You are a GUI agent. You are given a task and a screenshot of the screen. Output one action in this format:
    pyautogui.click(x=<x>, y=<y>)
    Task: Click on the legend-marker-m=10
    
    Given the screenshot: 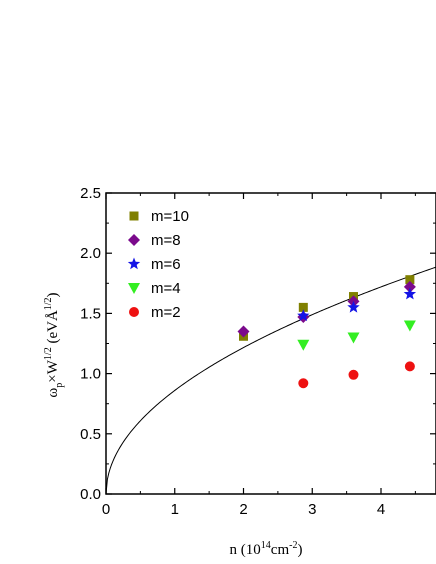 What is the action you would take?
    pyautogui.click(x=134, y=216)
    